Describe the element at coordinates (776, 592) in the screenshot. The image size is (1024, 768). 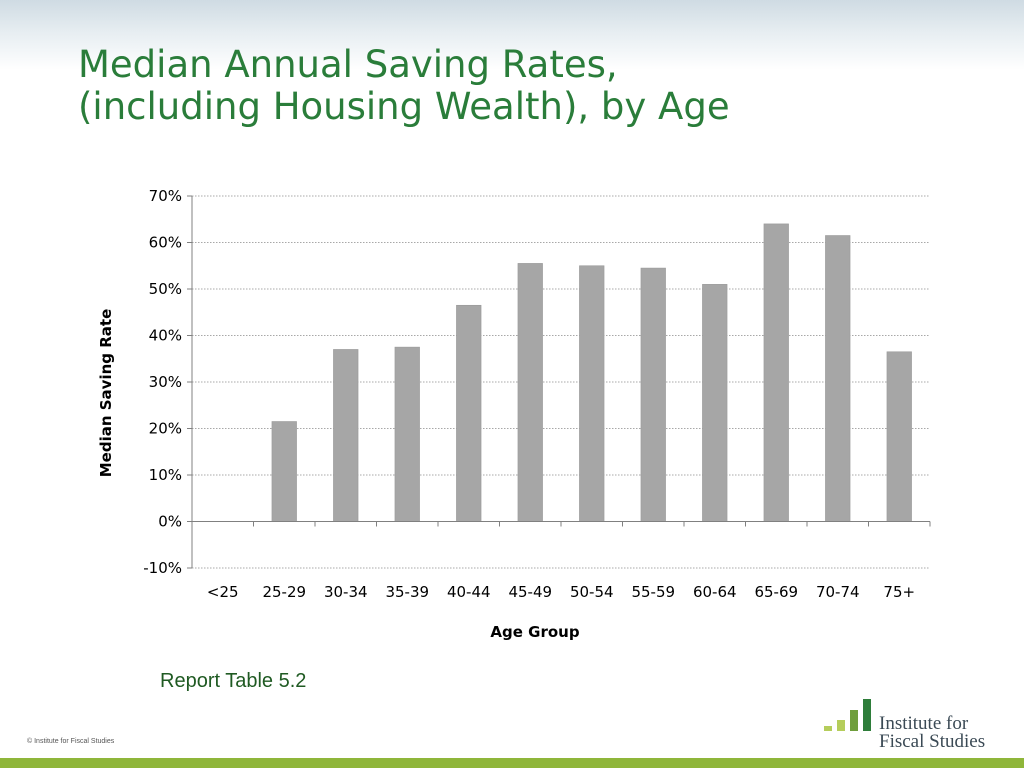
I see `x-tick-label: 65-69` at that location.